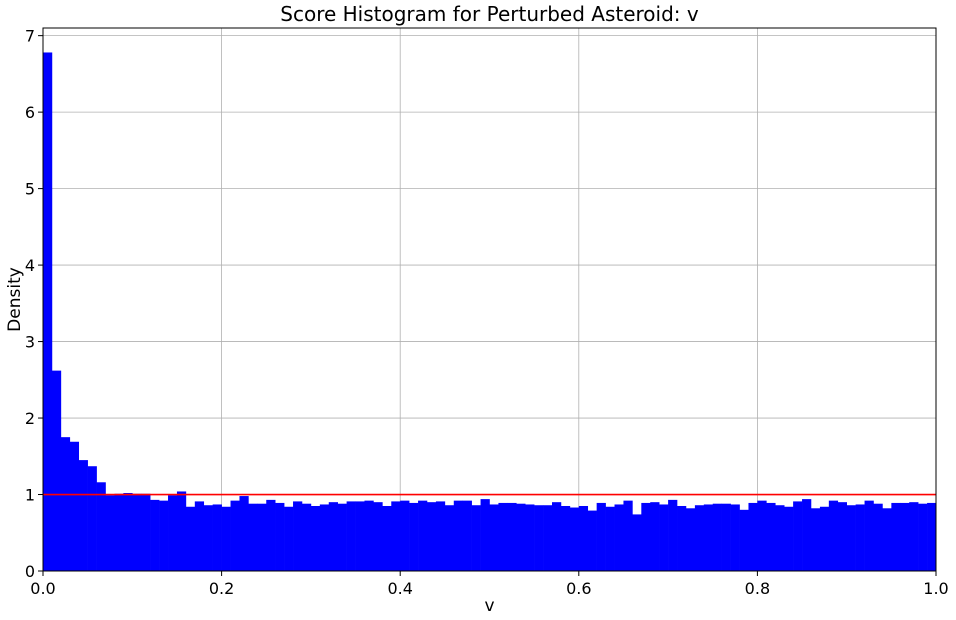 The width and height of the screenshot is (956, 620). I want to click on x-tick-label: 0.6, so click(578, 588).